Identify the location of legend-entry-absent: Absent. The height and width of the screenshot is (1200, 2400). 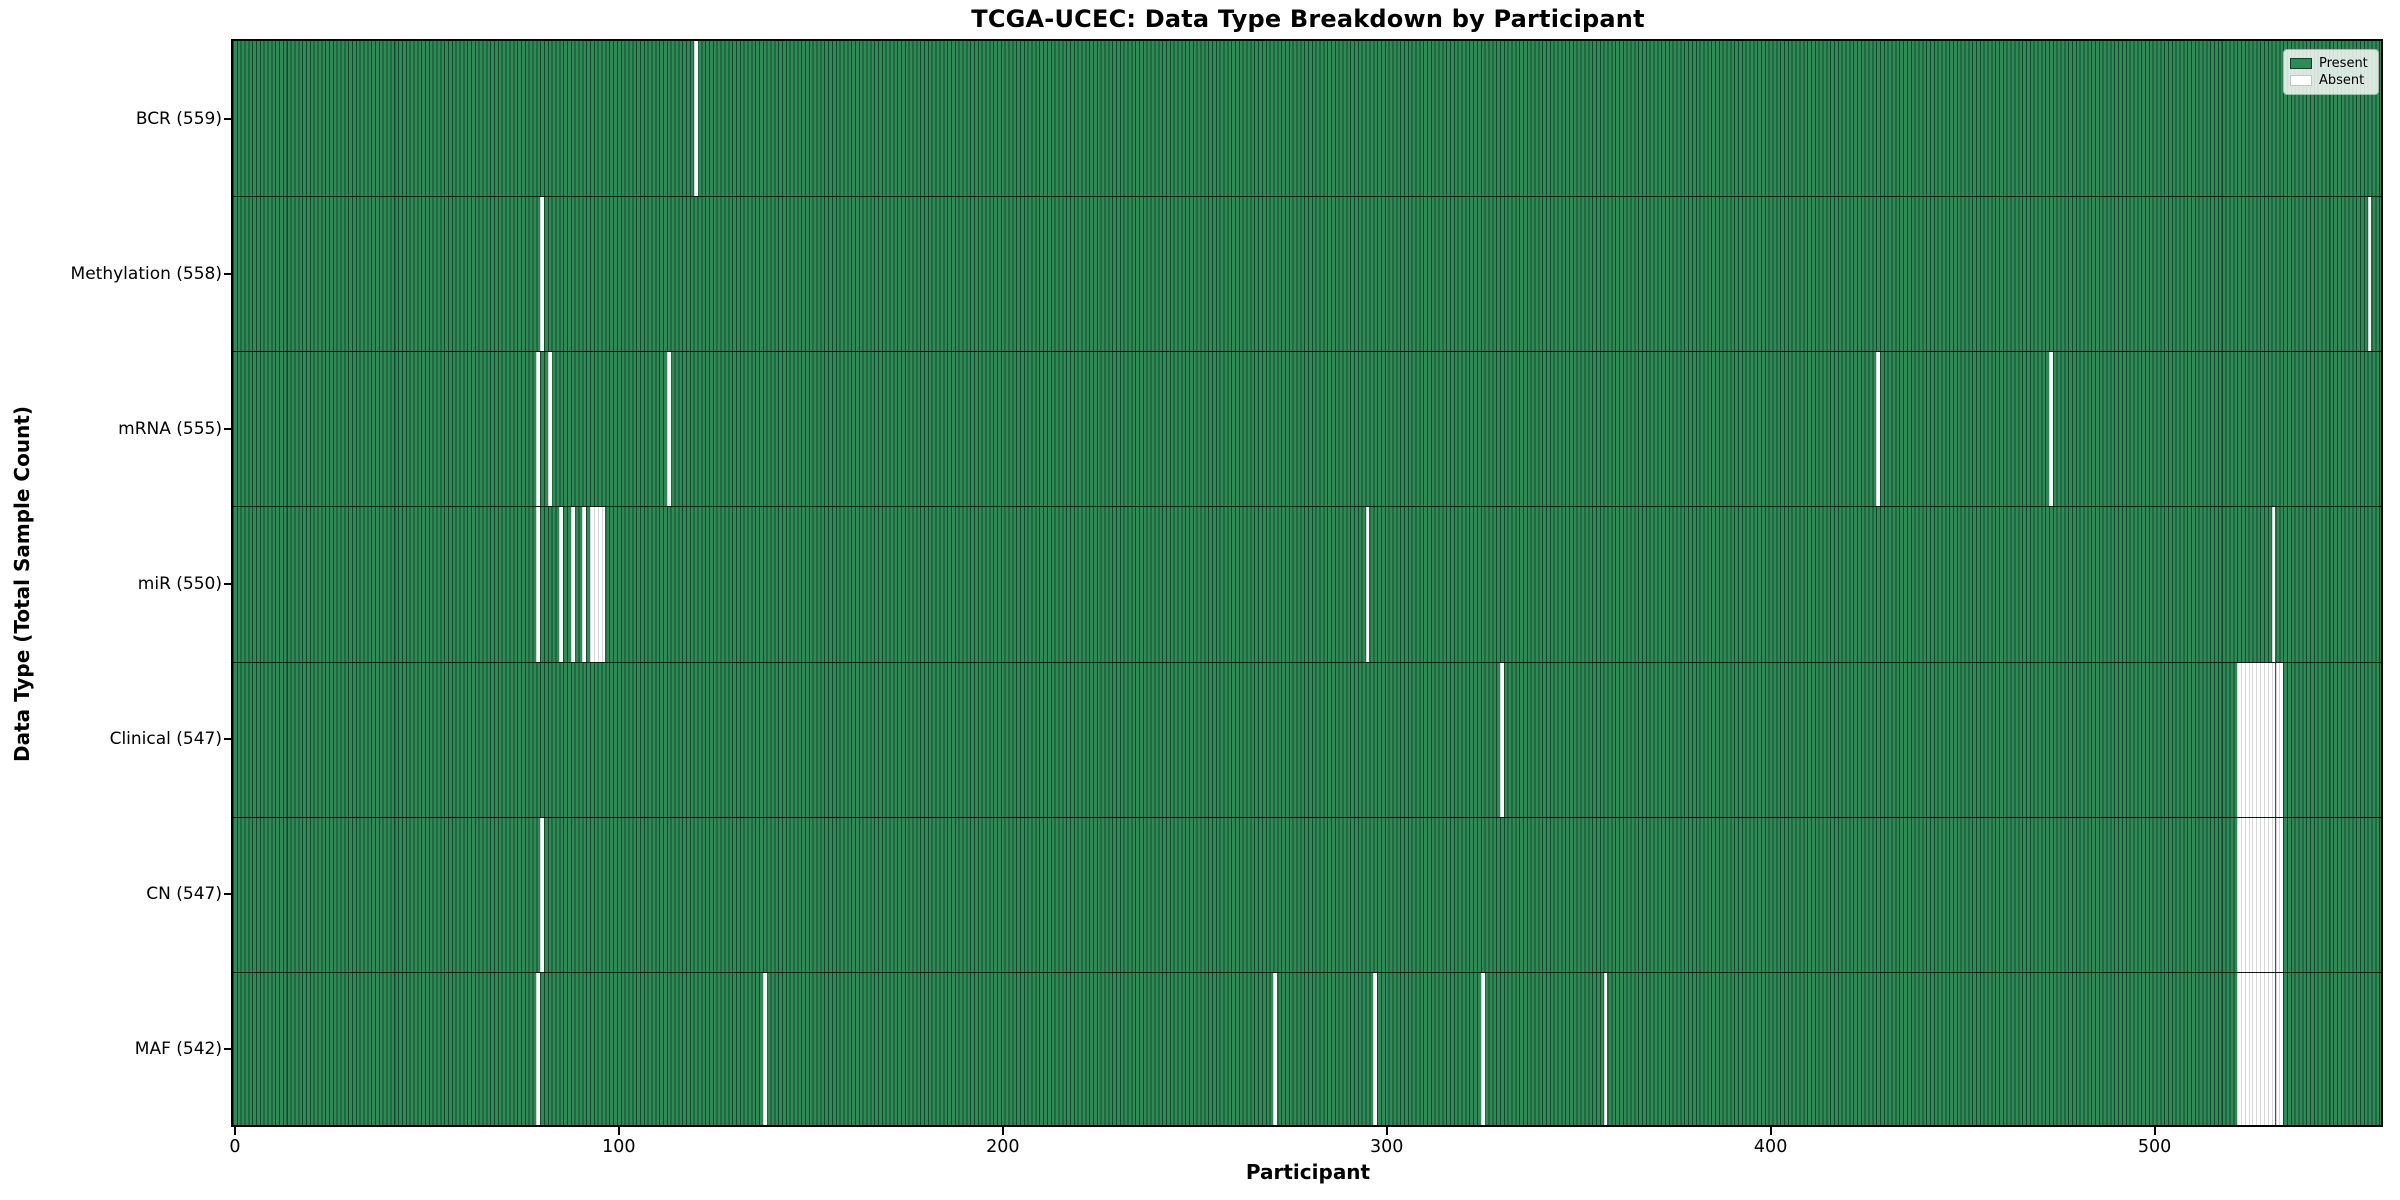
(2331, 80).